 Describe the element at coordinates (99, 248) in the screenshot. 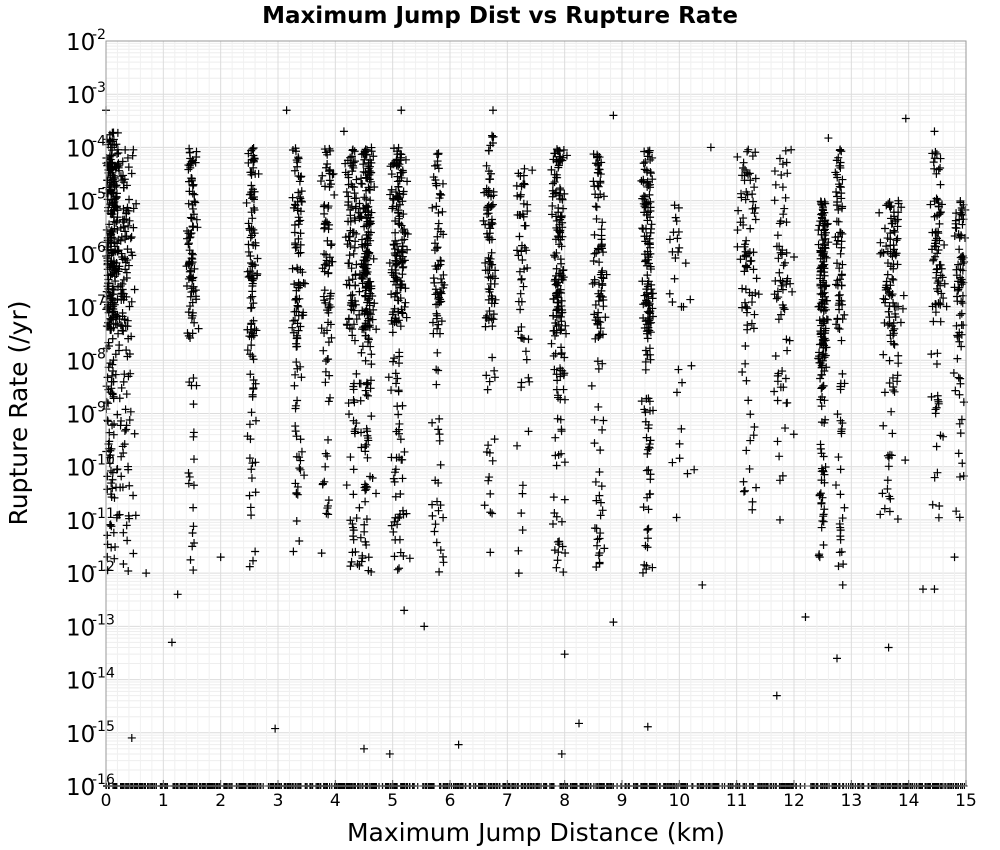

I see `y-tick-exponent: -6` at that location.